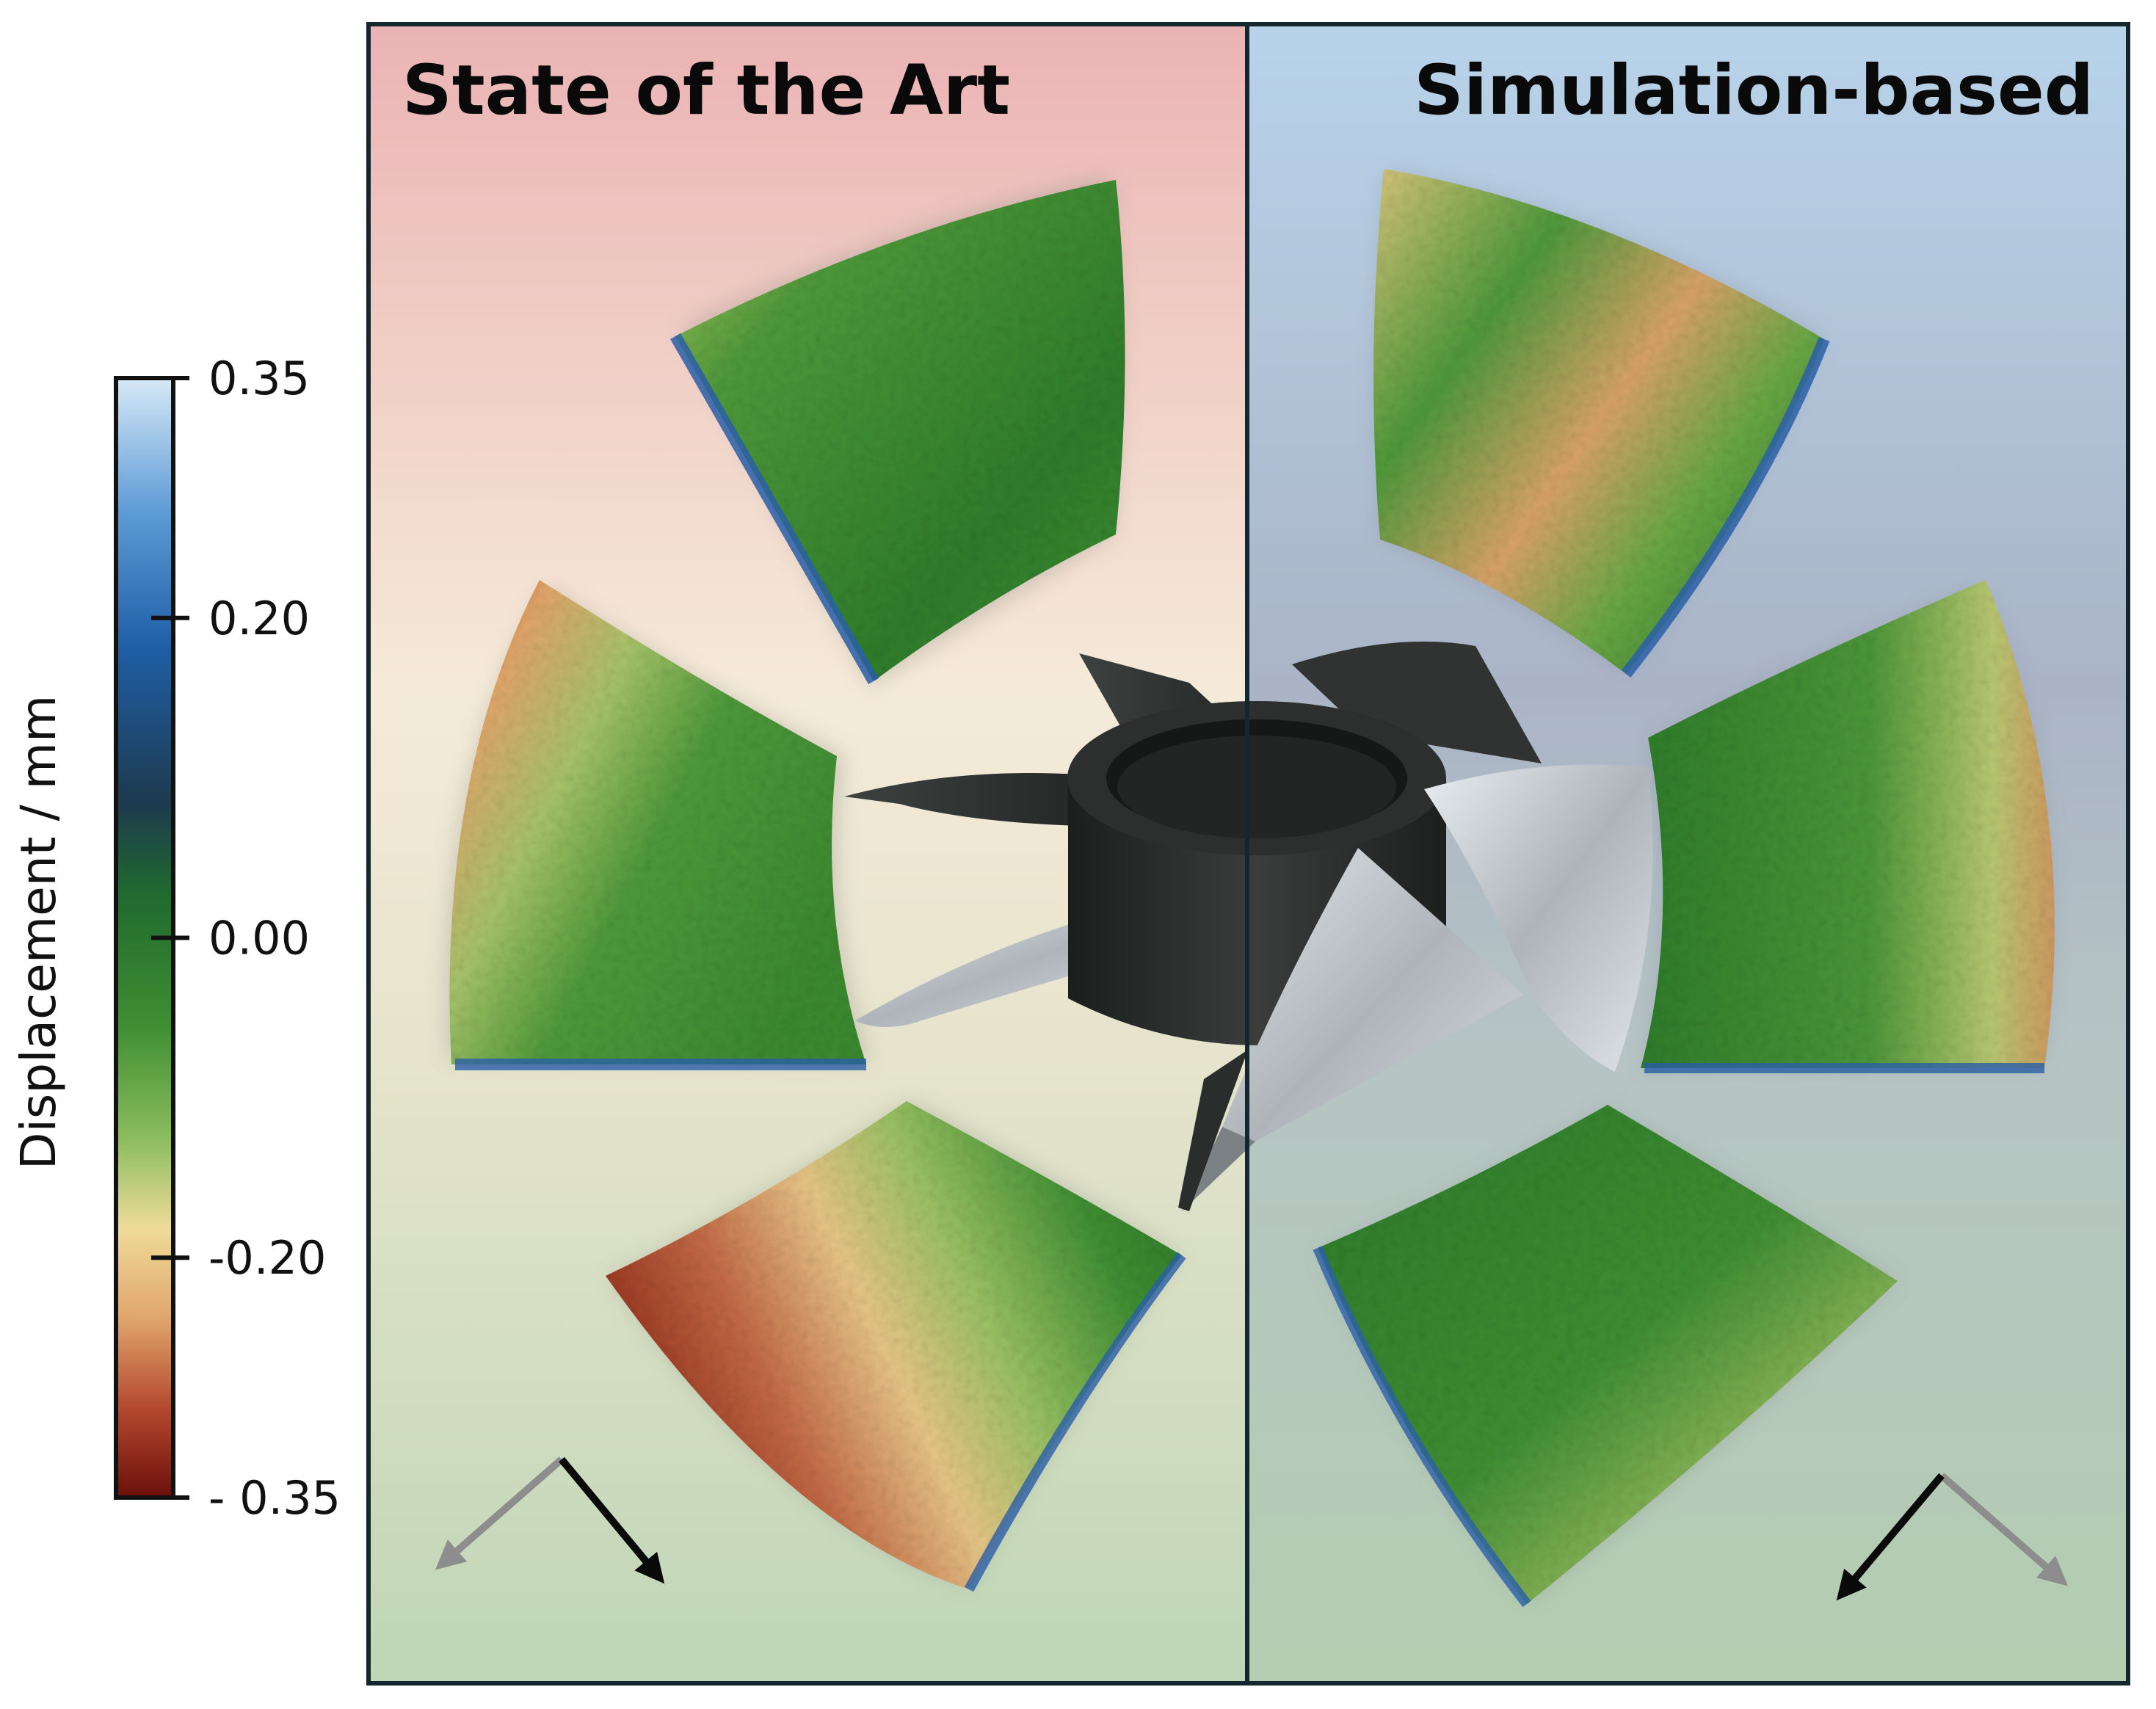  I want to click on colorbar-tick-label: 0.00, so click(259, 938).